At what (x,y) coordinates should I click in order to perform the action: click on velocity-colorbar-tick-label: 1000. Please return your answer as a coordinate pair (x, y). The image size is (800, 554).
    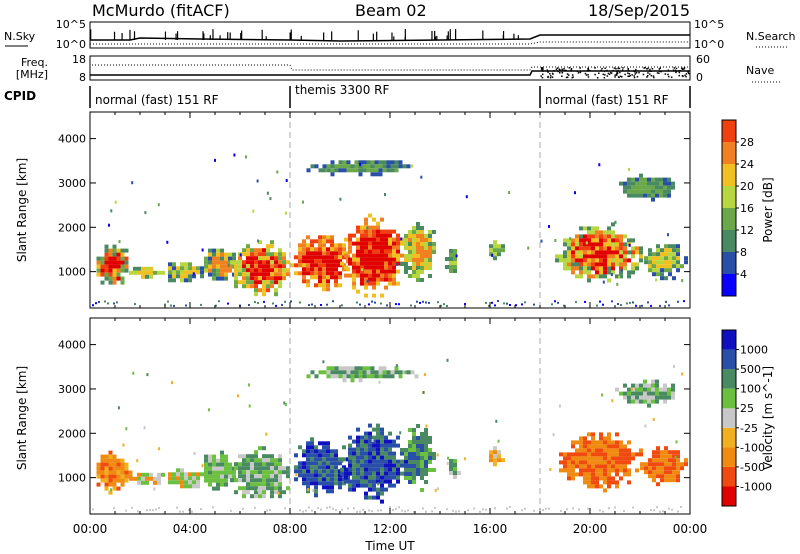
    Looking at the image, I should click on (754, 350).